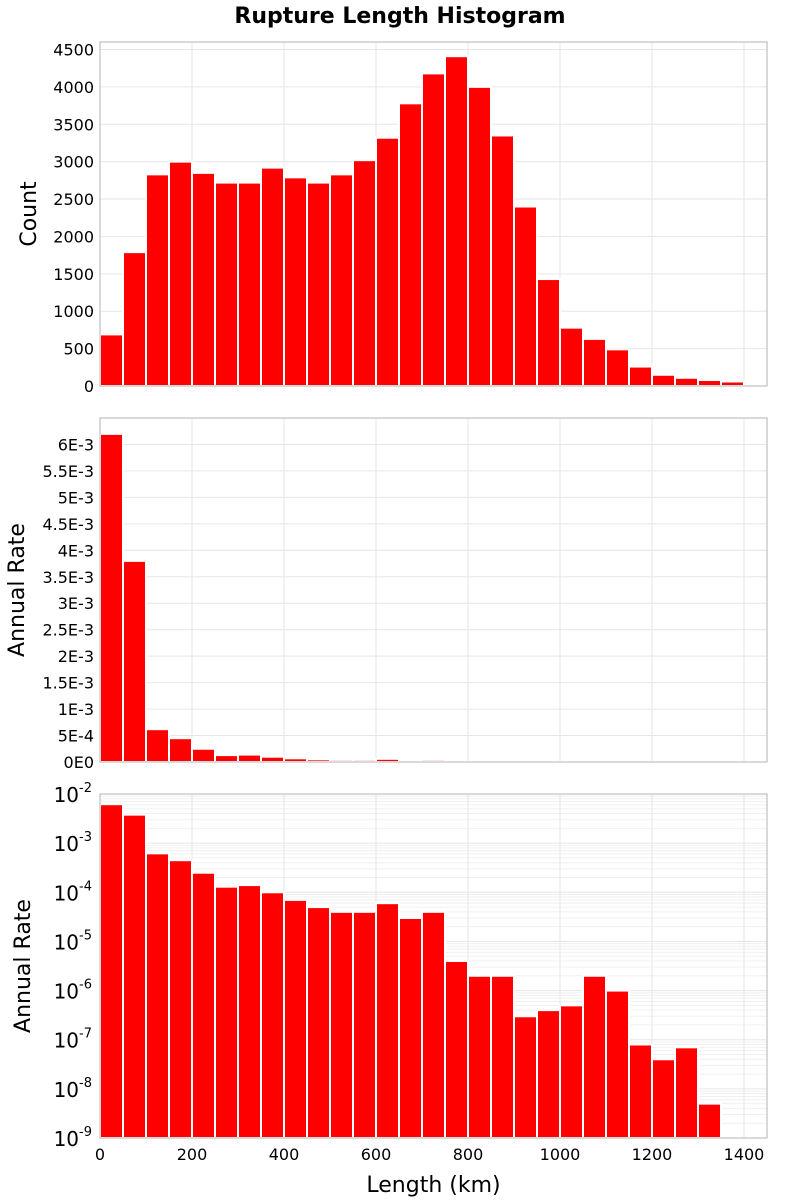 Image resolution: width=800 pixels, height=1200 pixels. I want to click on y-tick-label: 1500, so click(73, 274).